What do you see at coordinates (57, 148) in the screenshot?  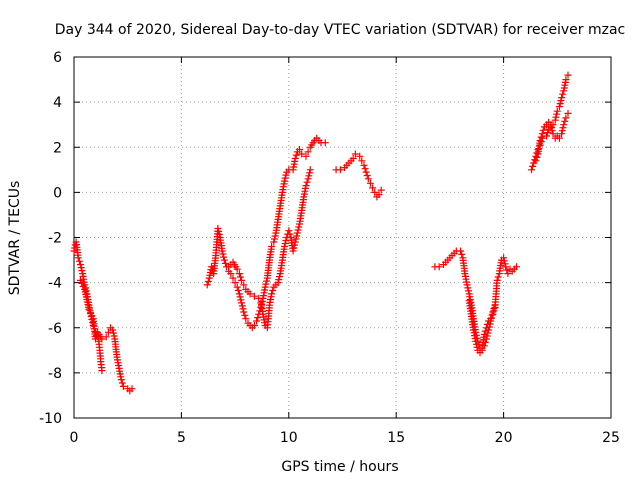 I see `y-tick-label: 2` at bounding box center [57, 148].